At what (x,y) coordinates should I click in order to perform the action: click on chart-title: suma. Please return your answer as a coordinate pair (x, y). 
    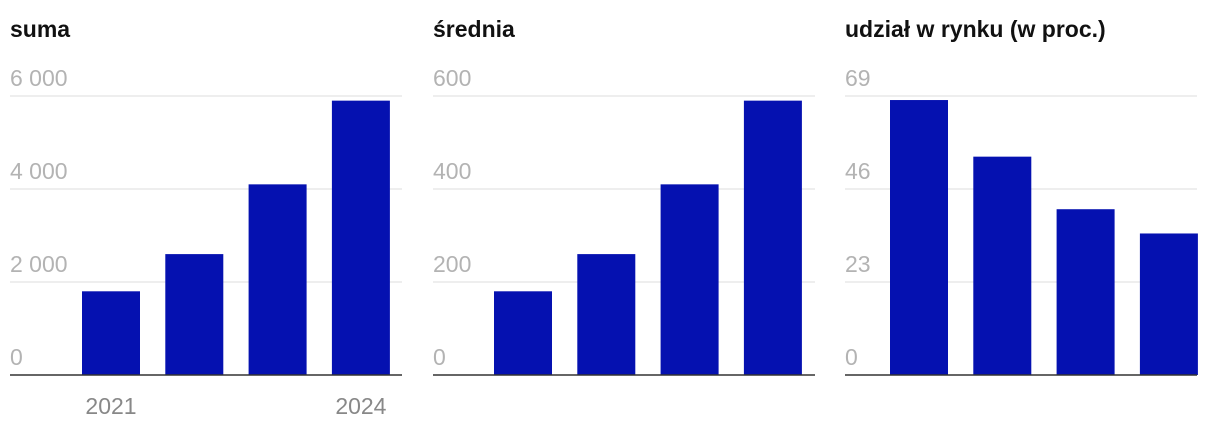
    Looking at the image, I should click on (40, 29).